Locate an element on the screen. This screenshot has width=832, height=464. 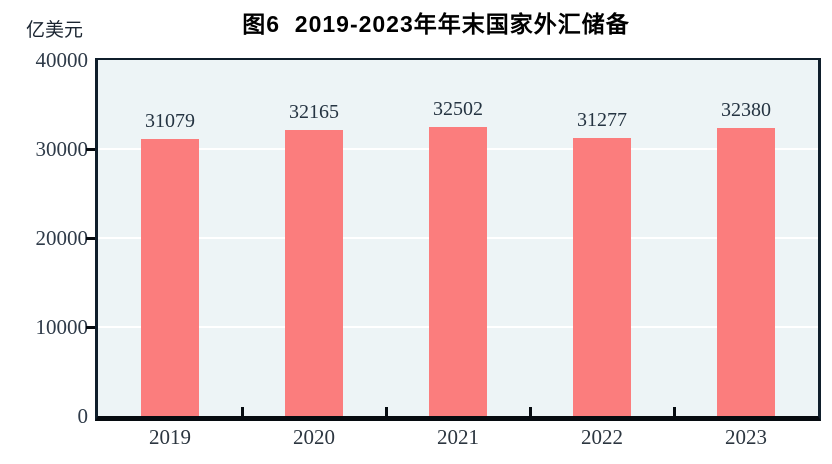
y-axis-unit-label: 亿美元 is located at coordinates (55, 30).